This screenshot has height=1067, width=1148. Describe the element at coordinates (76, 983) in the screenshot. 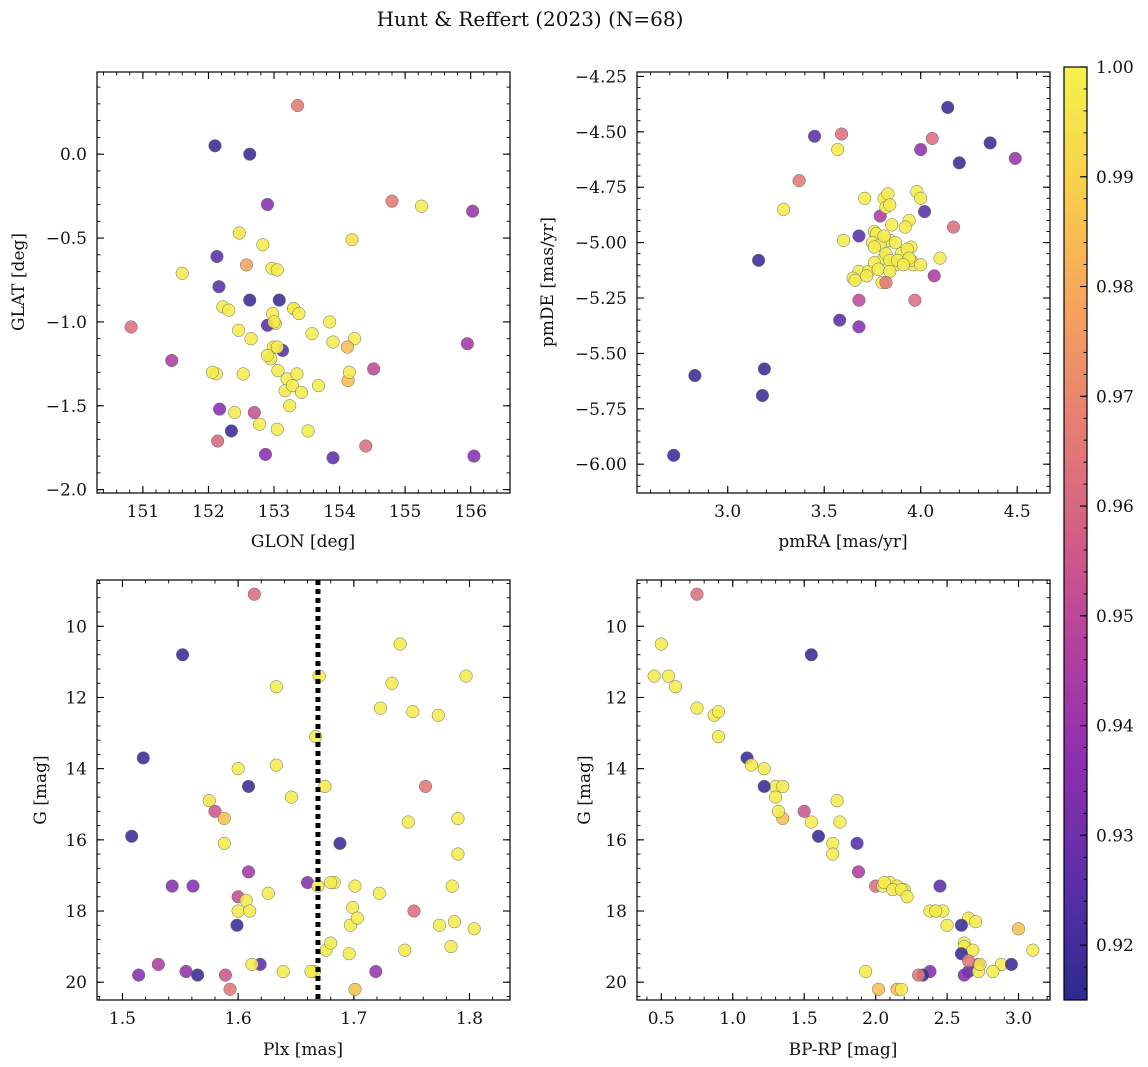

I see `y-tick-label: 20` at that location.